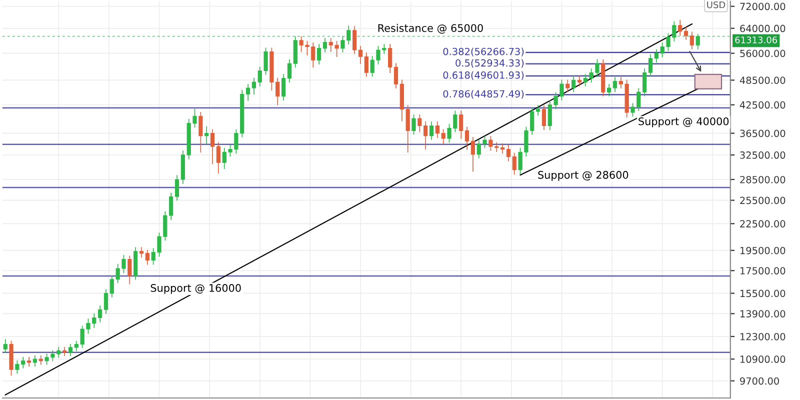  I want to click on y-axis-title: USD, so click(716, 4).